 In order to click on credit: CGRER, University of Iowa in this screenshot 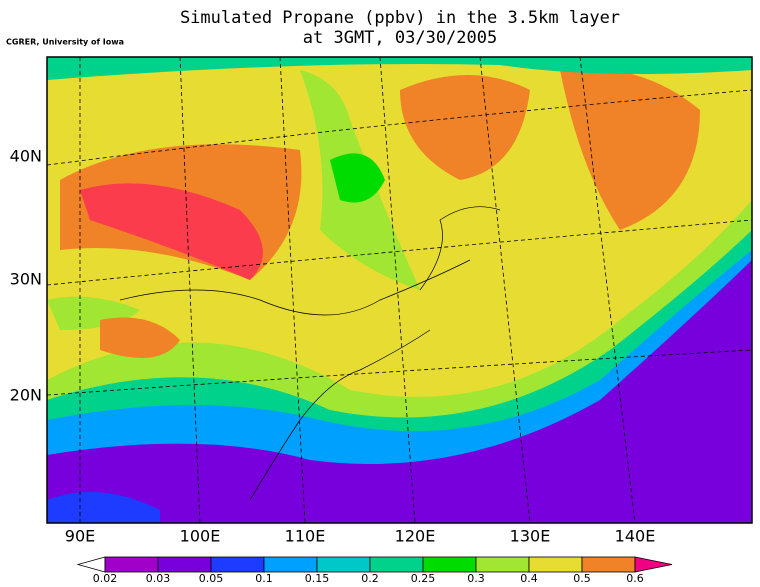, I will do `click(65, 42)`.